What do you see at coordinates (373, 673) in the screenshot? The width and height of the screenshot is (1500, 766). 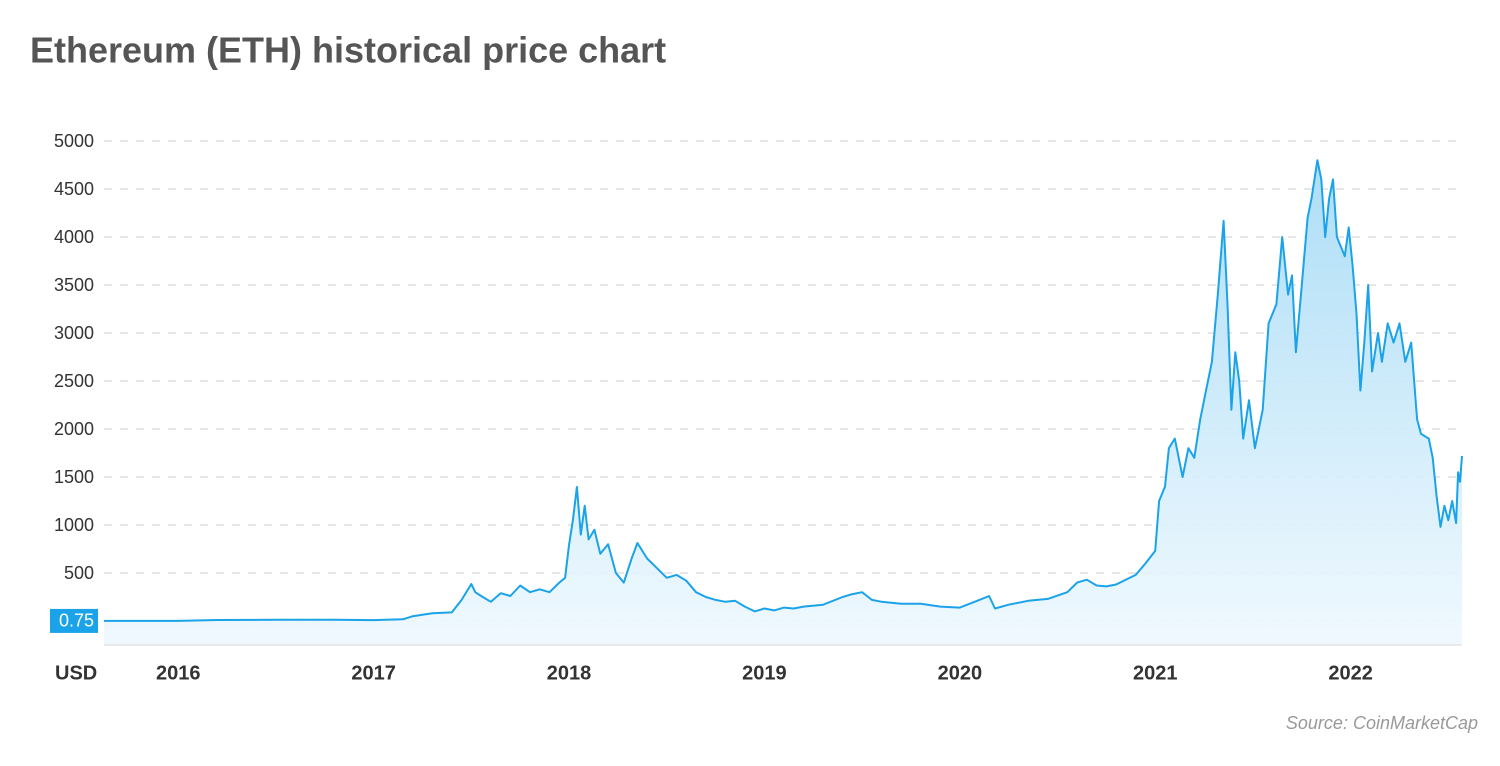 I see `x-tick-label: 2017` at bounding box center [373, 673].